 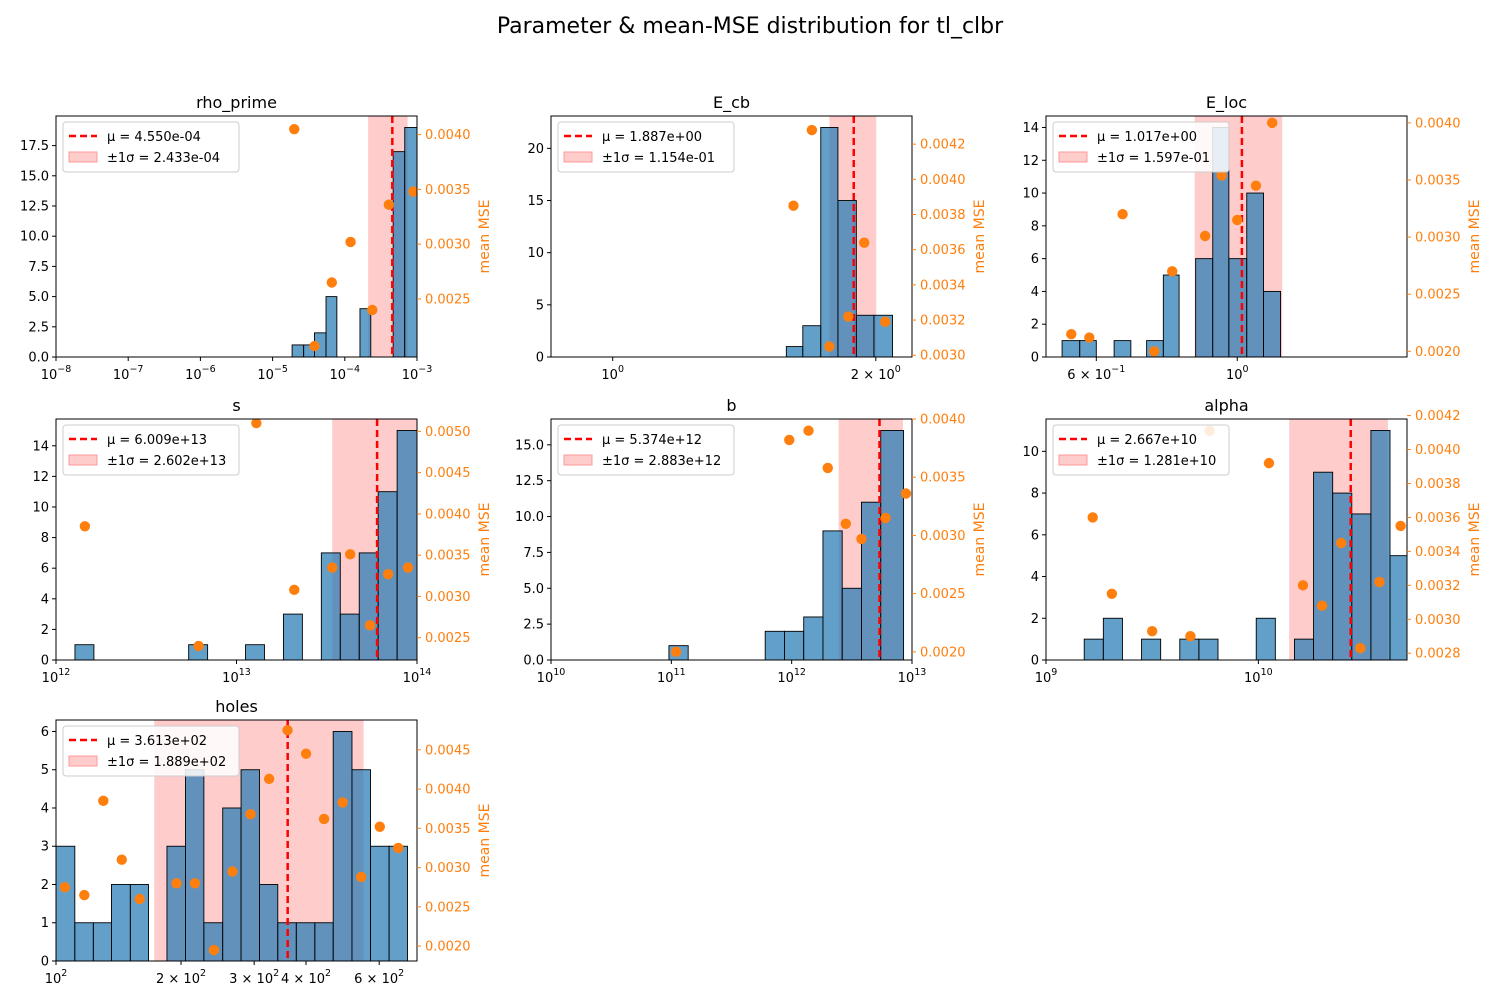 I want to click on y2-tick-label: 0.0050, so click(x=448, y=432).